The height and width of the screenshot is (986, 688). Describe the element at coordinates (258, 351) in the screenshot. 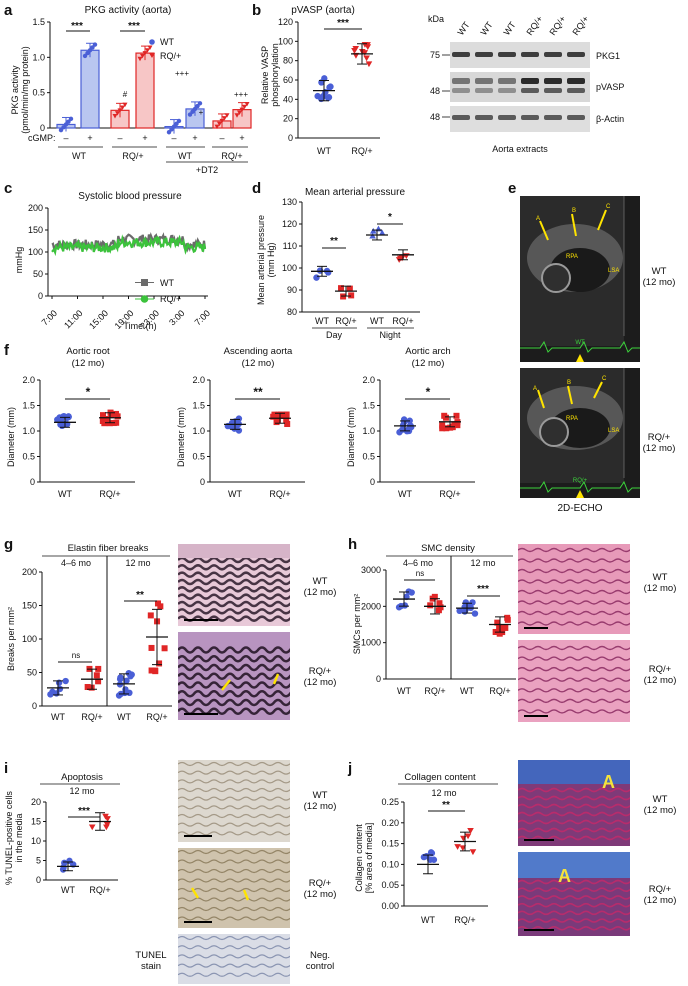

I see `chart-f1-title-1: Ascending aorta` at that location.